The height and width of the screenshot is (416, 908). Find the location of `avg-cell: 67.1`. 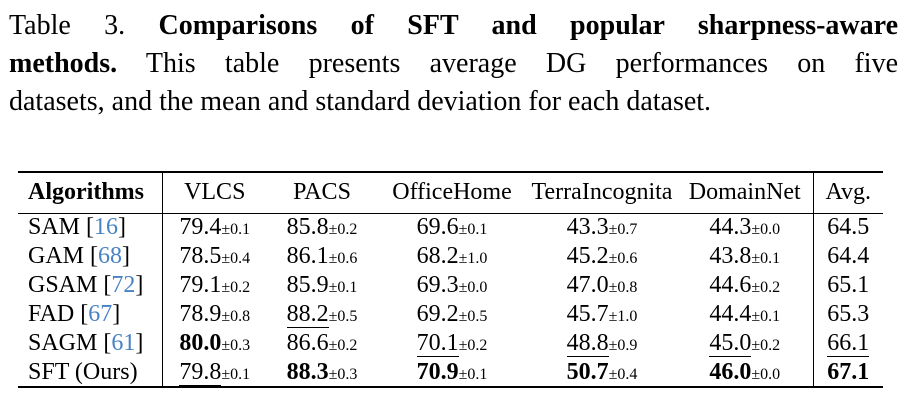

avg-cell: 67.1 is located at coordinates (847, 372).